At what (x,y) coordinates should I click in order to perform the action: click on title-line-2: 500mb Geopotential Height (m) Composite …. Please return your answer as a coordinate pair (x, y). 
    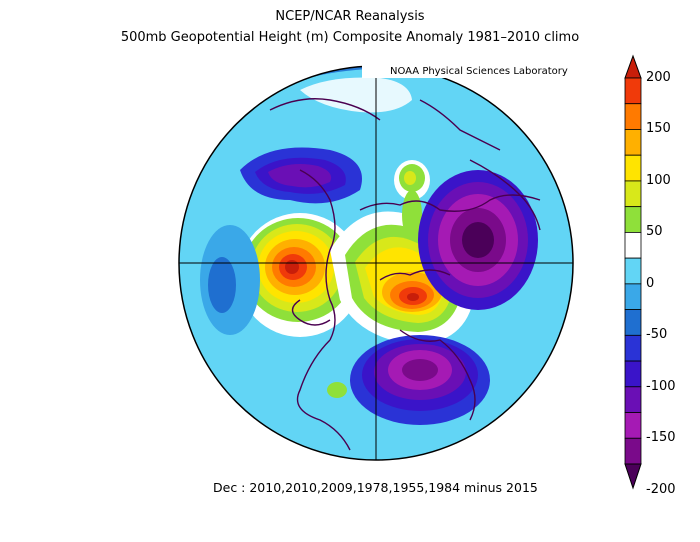
    Looking at the image, I should click on (350, 37).